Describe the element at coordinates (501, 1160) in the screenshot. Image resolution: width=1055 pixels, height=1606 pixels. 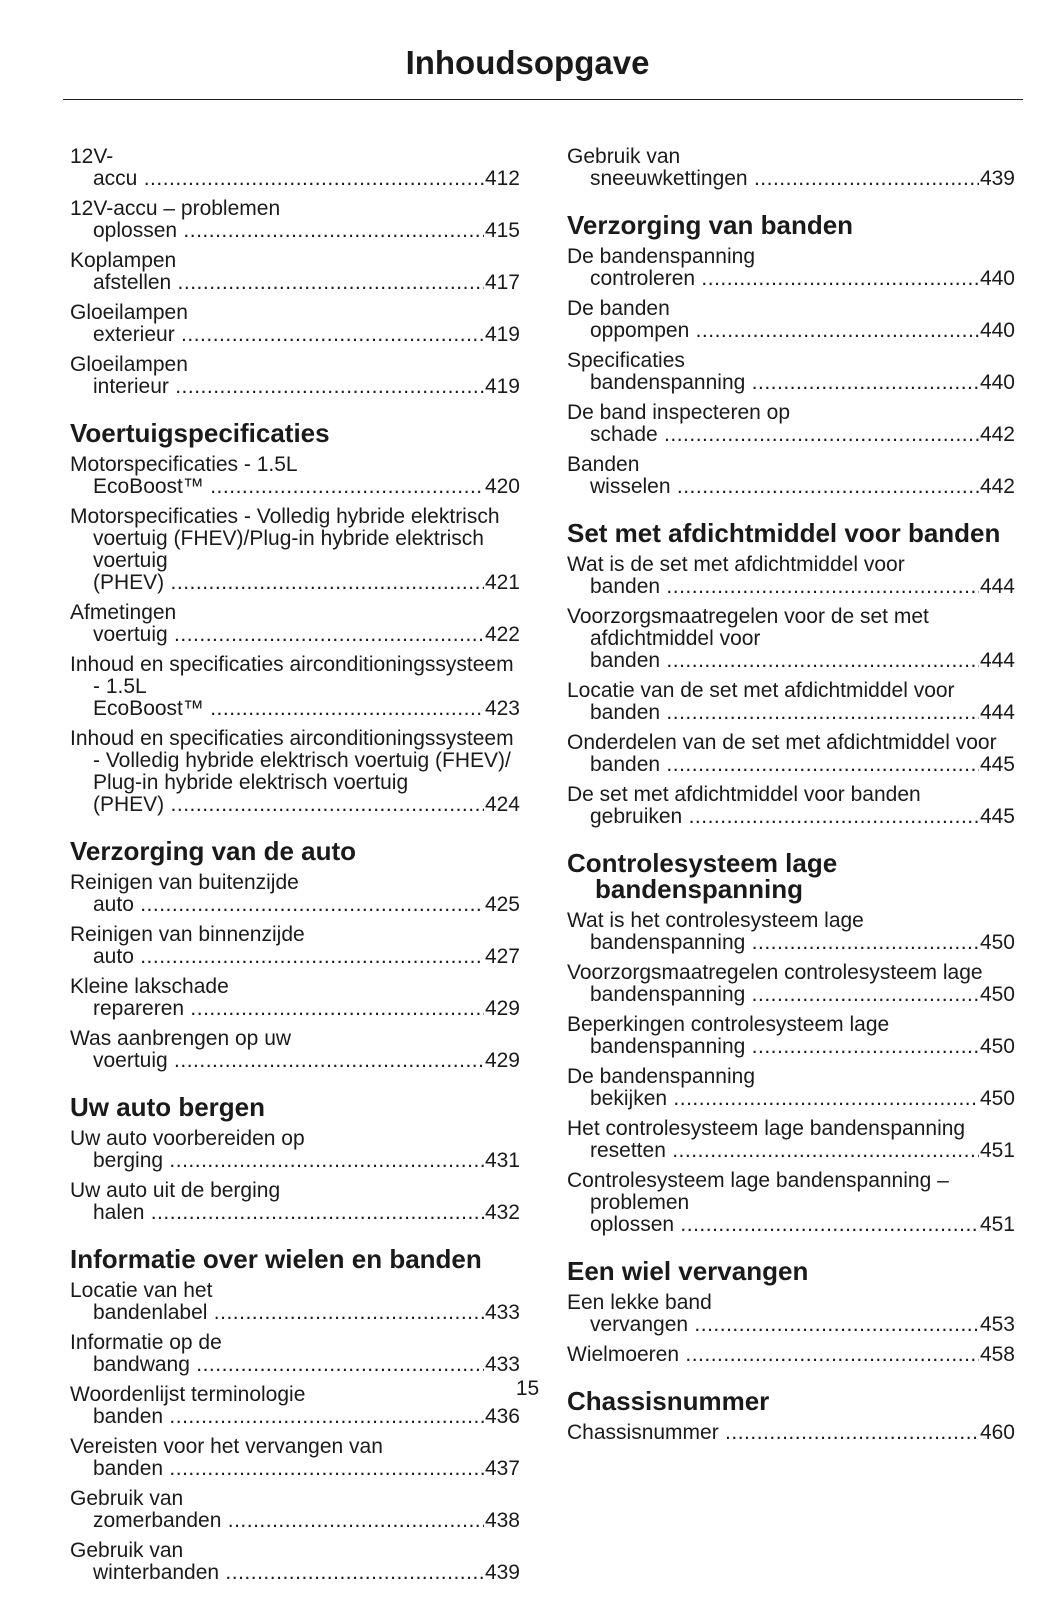
I see `entry-page: 431` at that location.